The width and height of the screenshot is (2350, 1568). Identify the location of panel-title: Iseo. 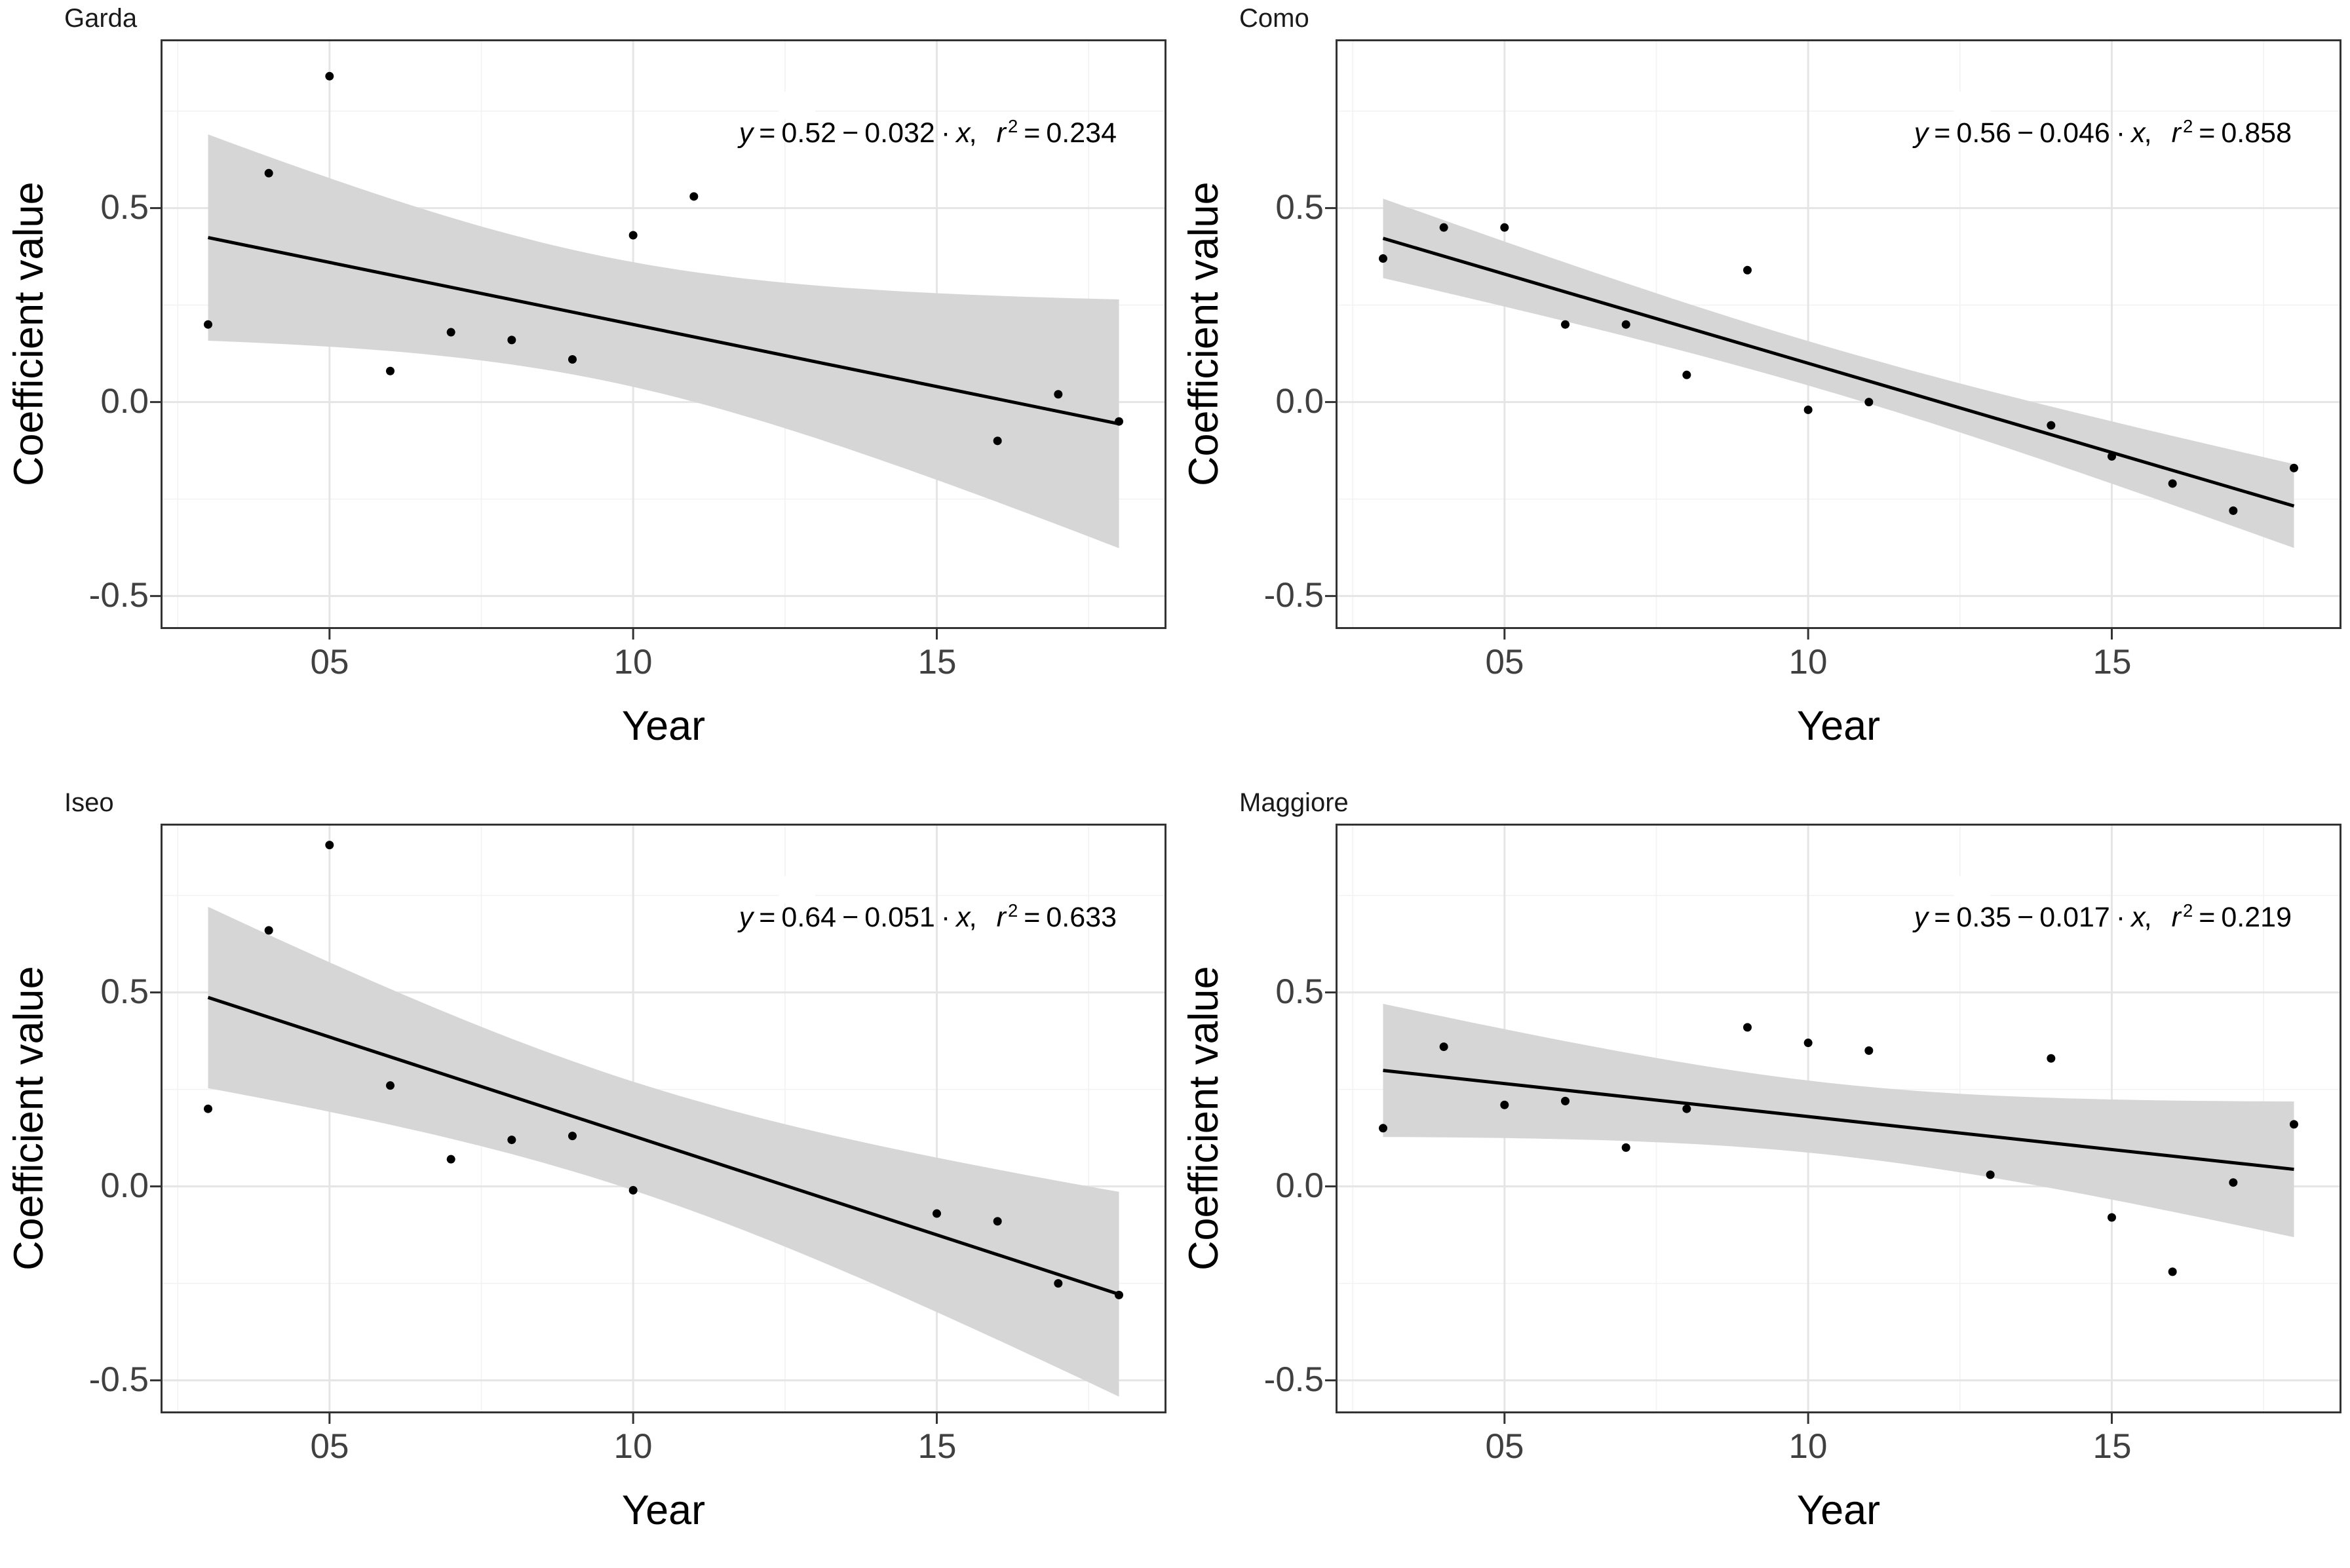
(89, 803).